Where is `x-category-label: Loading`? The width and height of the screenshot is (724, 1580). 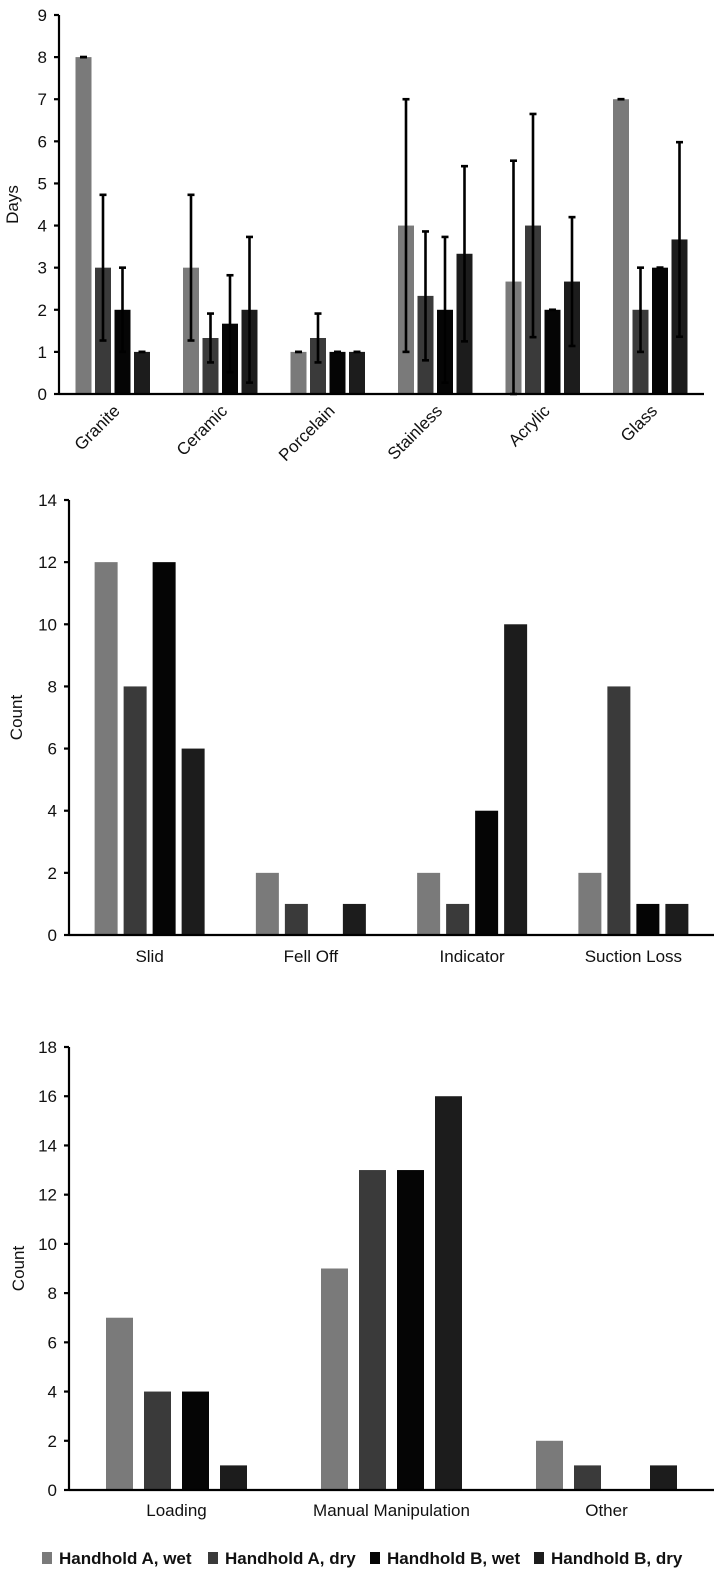
x-category-label: Loading is located at coordinates (176, 1510).